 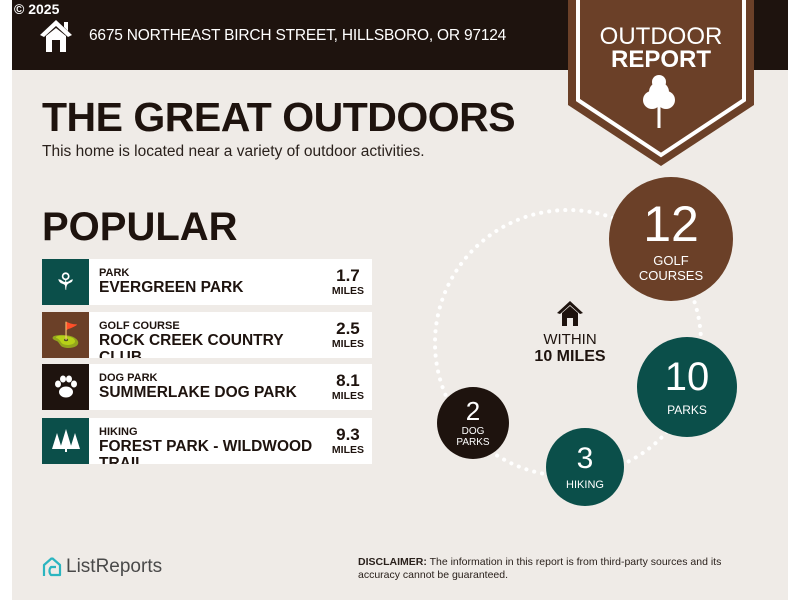 What do you see at coordinates (65, 335) in the screenshot?
I see `golf-bag-icon: ⛳` at bounding box center [65, 335].